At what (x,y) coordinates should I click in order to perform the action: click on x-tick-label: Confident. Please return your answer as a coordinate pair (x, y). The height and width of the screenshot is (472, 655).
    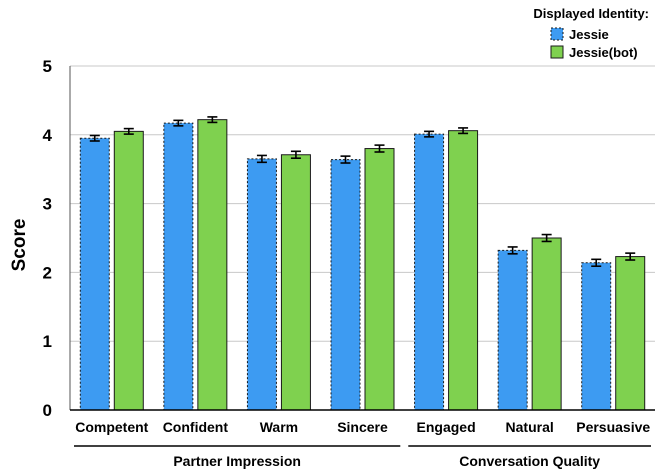
    Looking at the image, I should click on (196, 427).